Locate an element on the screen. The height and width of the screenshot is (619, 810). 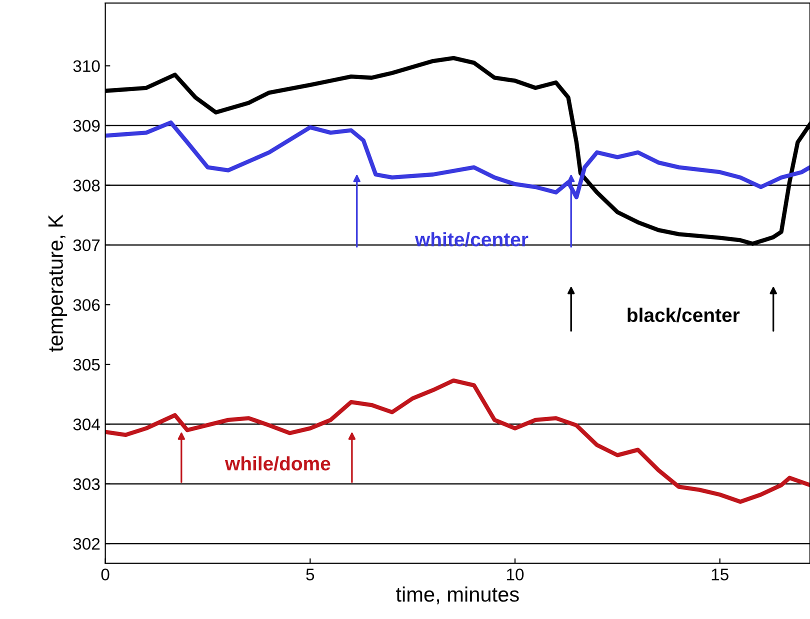
y-tick-label: 309 is located at coordinates (86, 126).